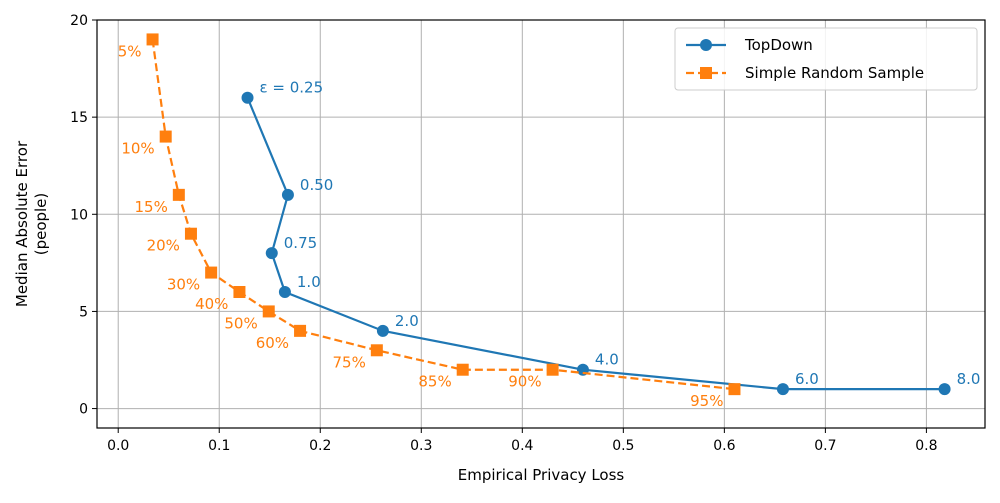  Describe the element at coordinates (421, 446) in the screenshot. I see `x-tick-label: 0.3` at that location.